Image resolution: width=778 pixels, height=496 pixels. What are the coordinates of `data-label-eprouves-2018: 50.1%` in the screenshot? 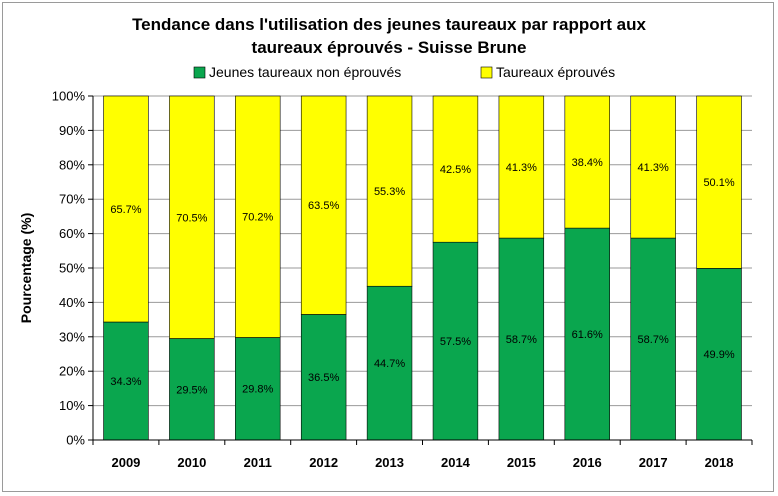 It's located at (718, 183).